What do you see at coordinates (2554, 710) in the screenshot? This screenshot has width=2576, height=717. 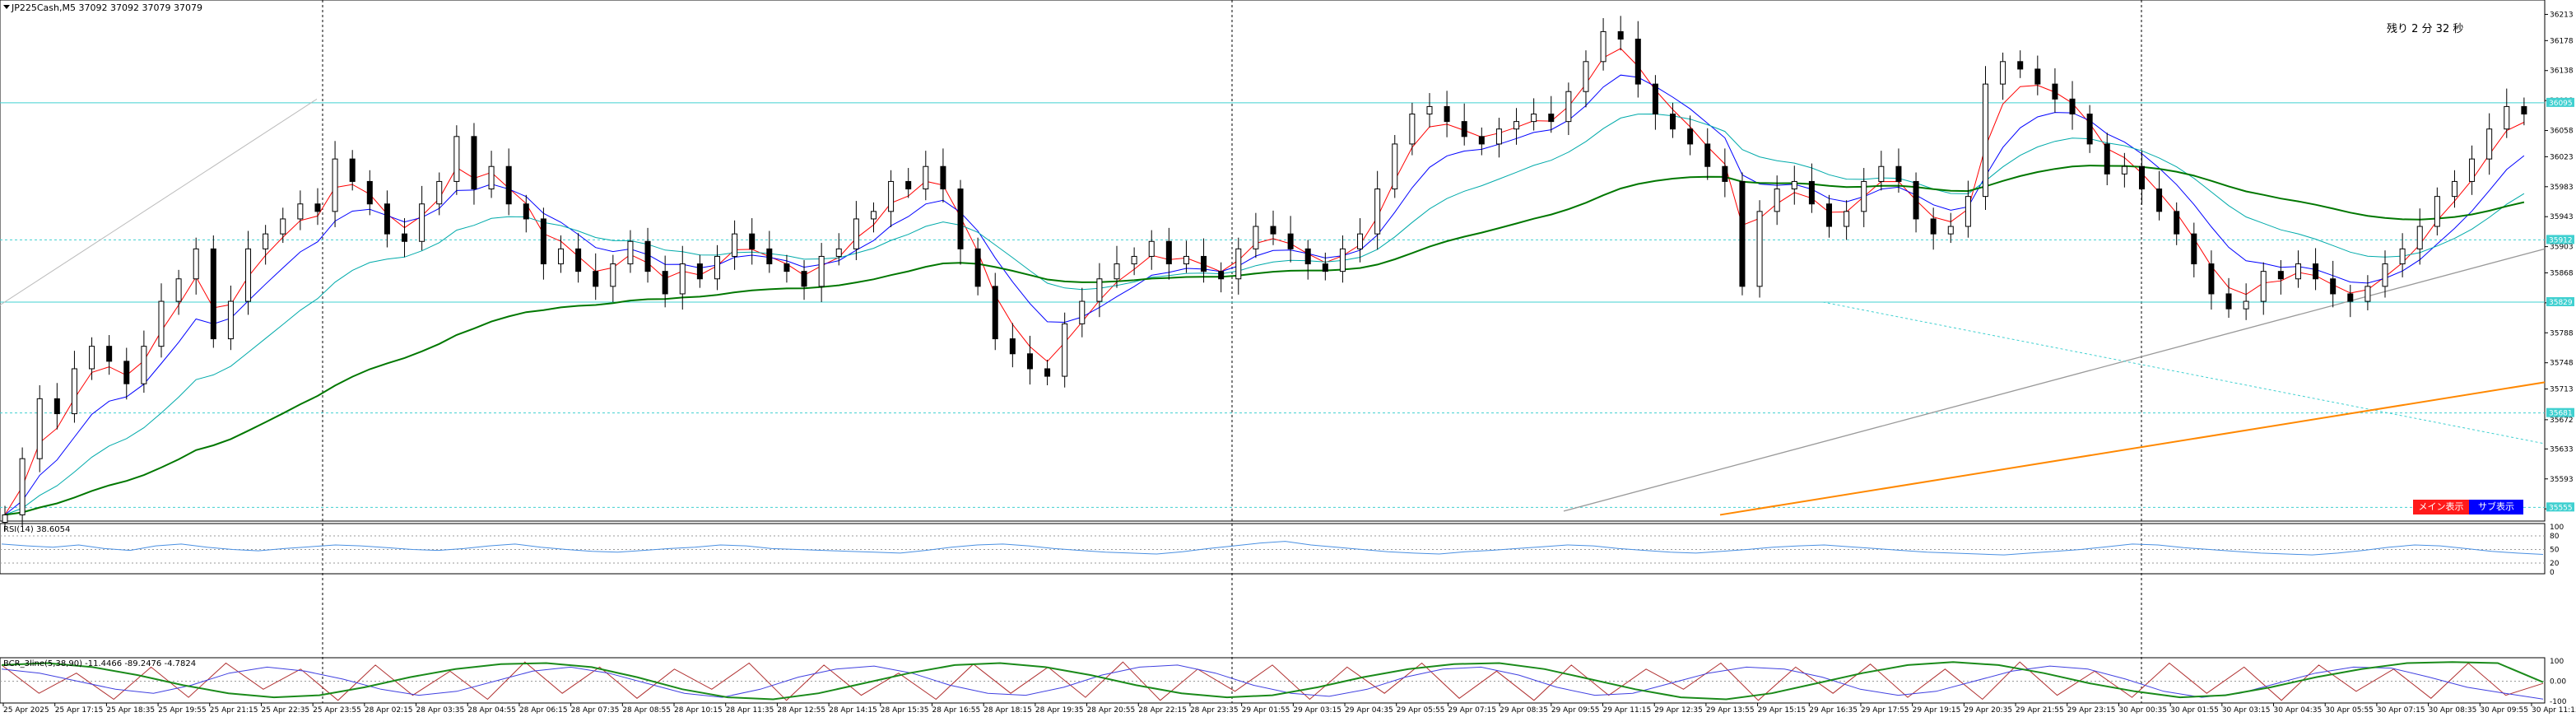 I see `time-tick-label: 30 Apr 11:15` at bounding box center [2554, 710].